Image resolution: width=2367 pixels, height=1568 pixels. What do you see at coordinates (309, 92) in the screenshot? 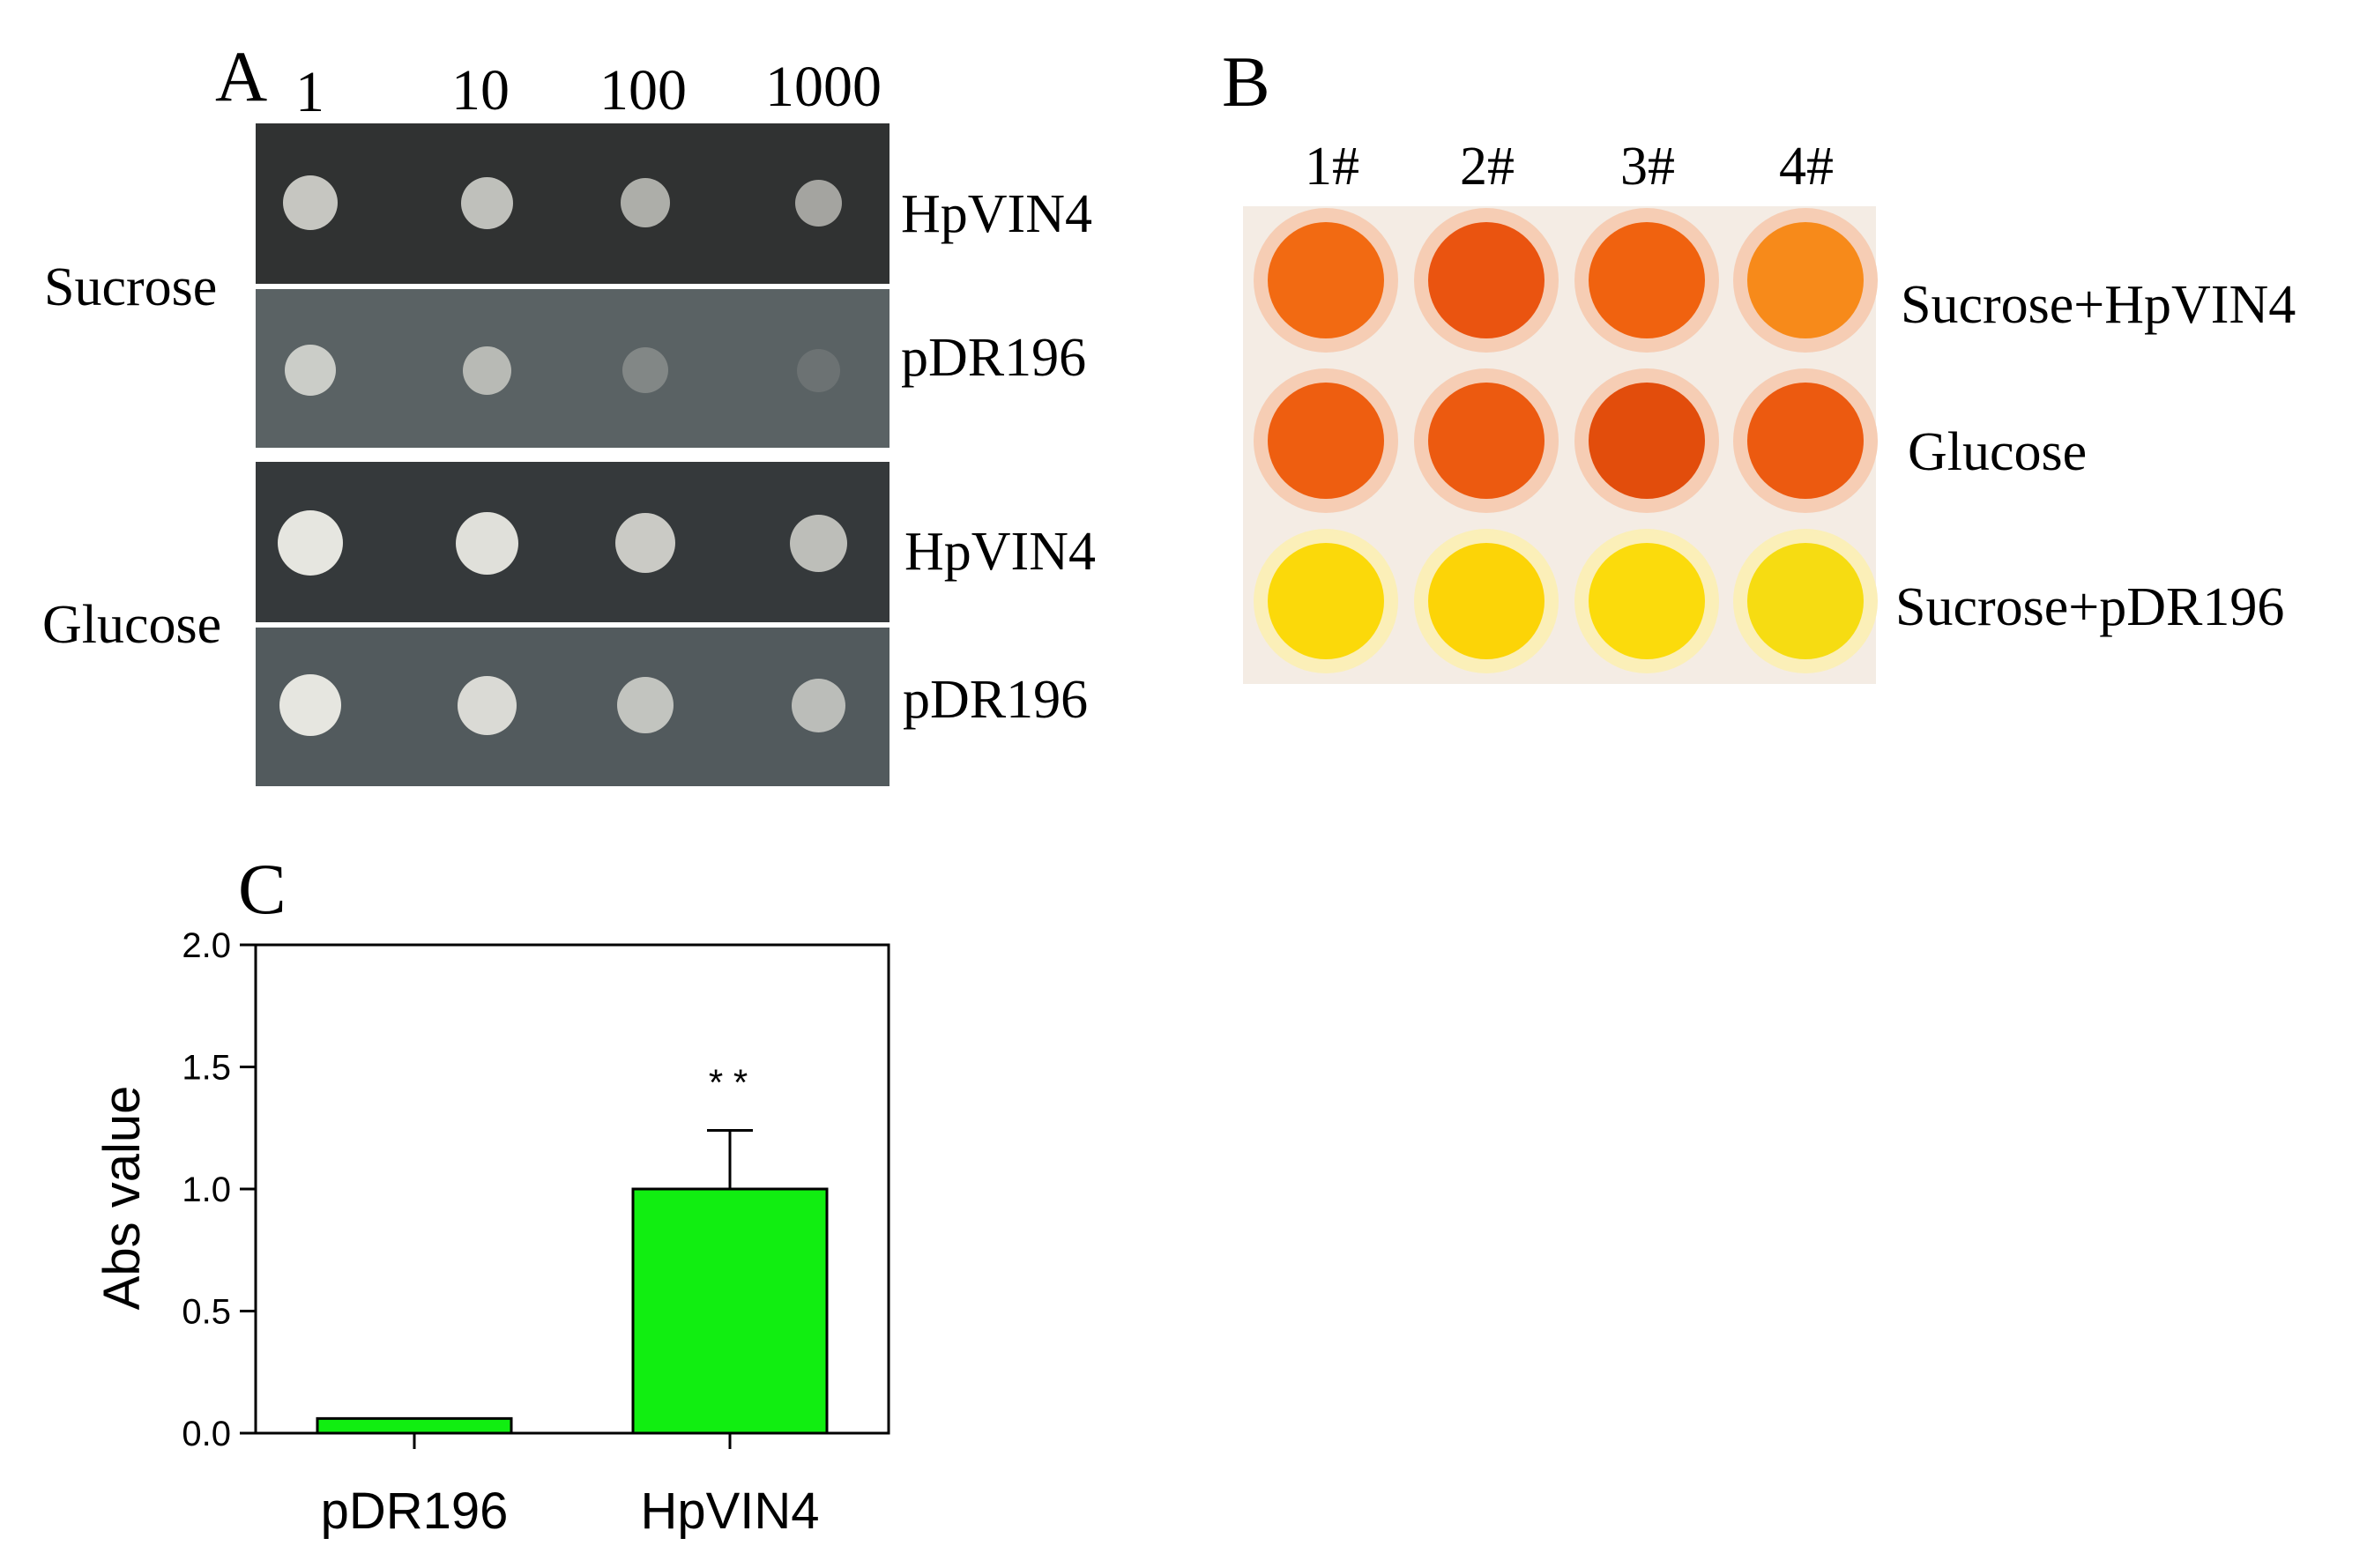
I see `dilution-label: 1` at bounding box center [309, 92].